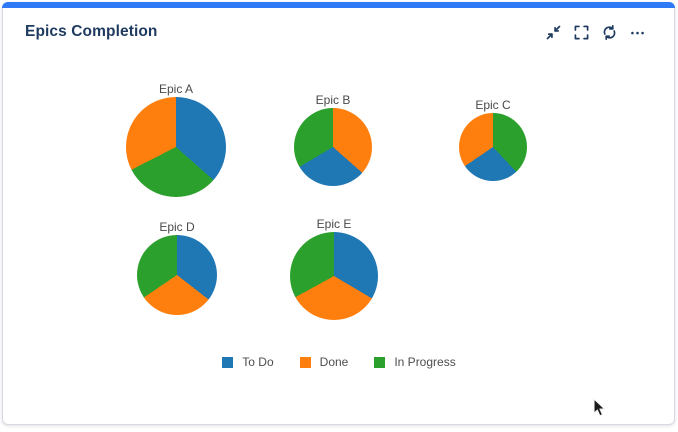 The image size is (678, 432). I want to click on legend-item-in-progress: In Progress, so click(415, 362).